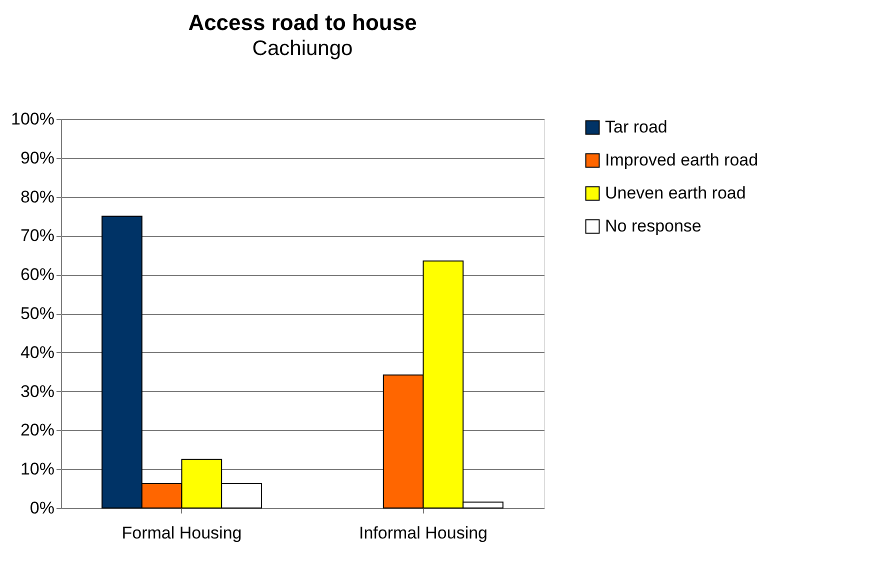 The height and width of the screenshot is (586, 872). I want to click on x-tick-label: Informal Housing, so click(423, 533).